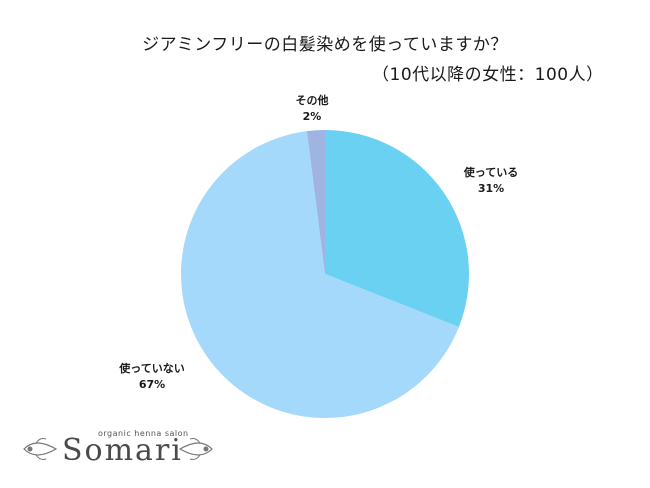  I want to click on chart-title-line1: ジアミンフリーの白髪染めを使っていますか？, so click(325, 45).